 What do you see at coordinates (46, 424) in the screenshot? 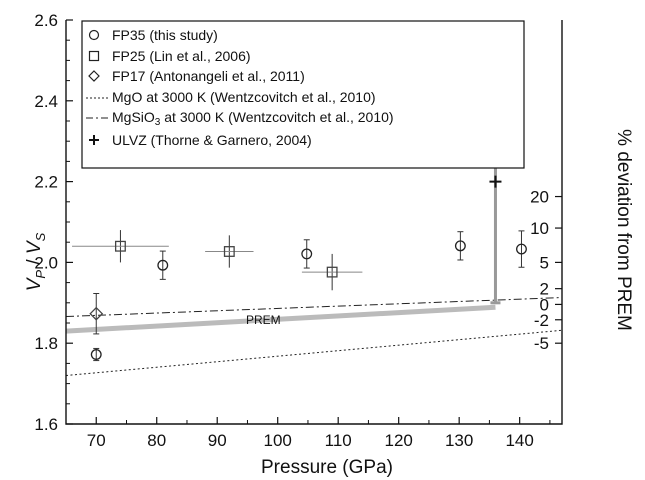
I see `y-tick-label: 1.6` at bounding box center [46, 424].